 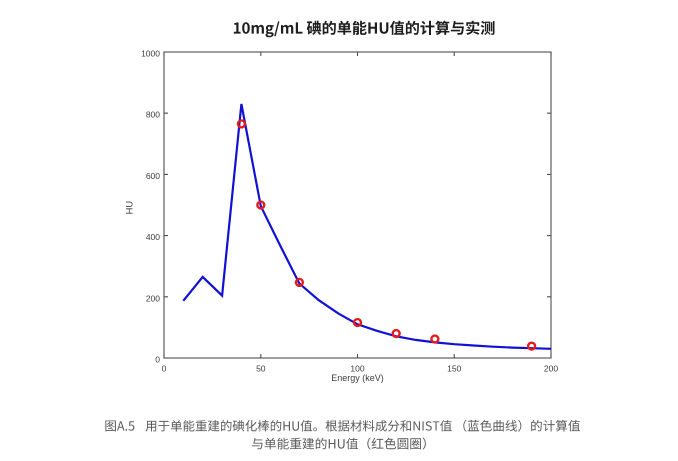 What do you see at coordinates (153, 237) in the screenshot?
I see `svg-text: 400` at bounding box center [153, 237].